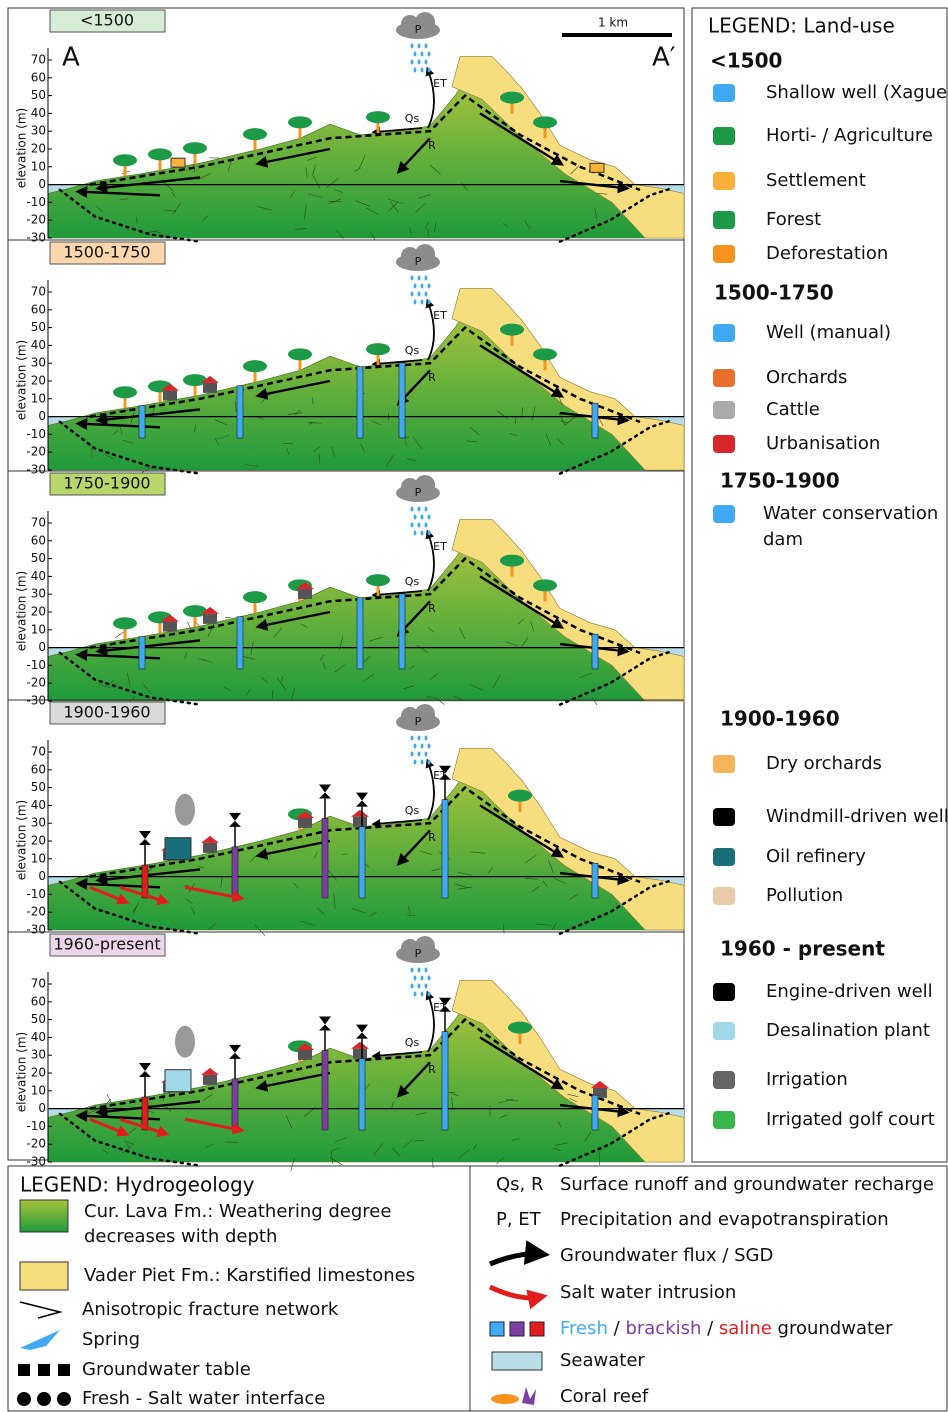  What do you see at coordinates (412, 1042) in the screenshot?
I see `runoff-label: Qs` at bounding box center [412, 1042].